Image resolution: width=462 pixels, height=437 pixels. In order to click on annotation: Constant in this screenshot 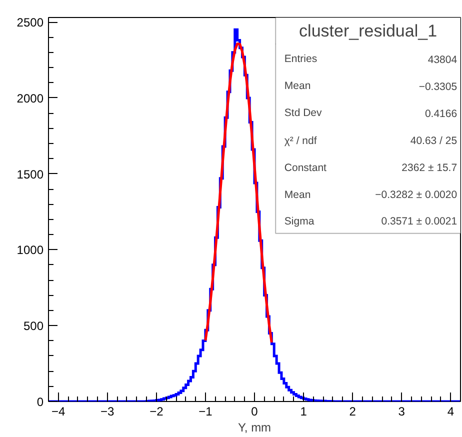, I will do `click(305, 168)`.